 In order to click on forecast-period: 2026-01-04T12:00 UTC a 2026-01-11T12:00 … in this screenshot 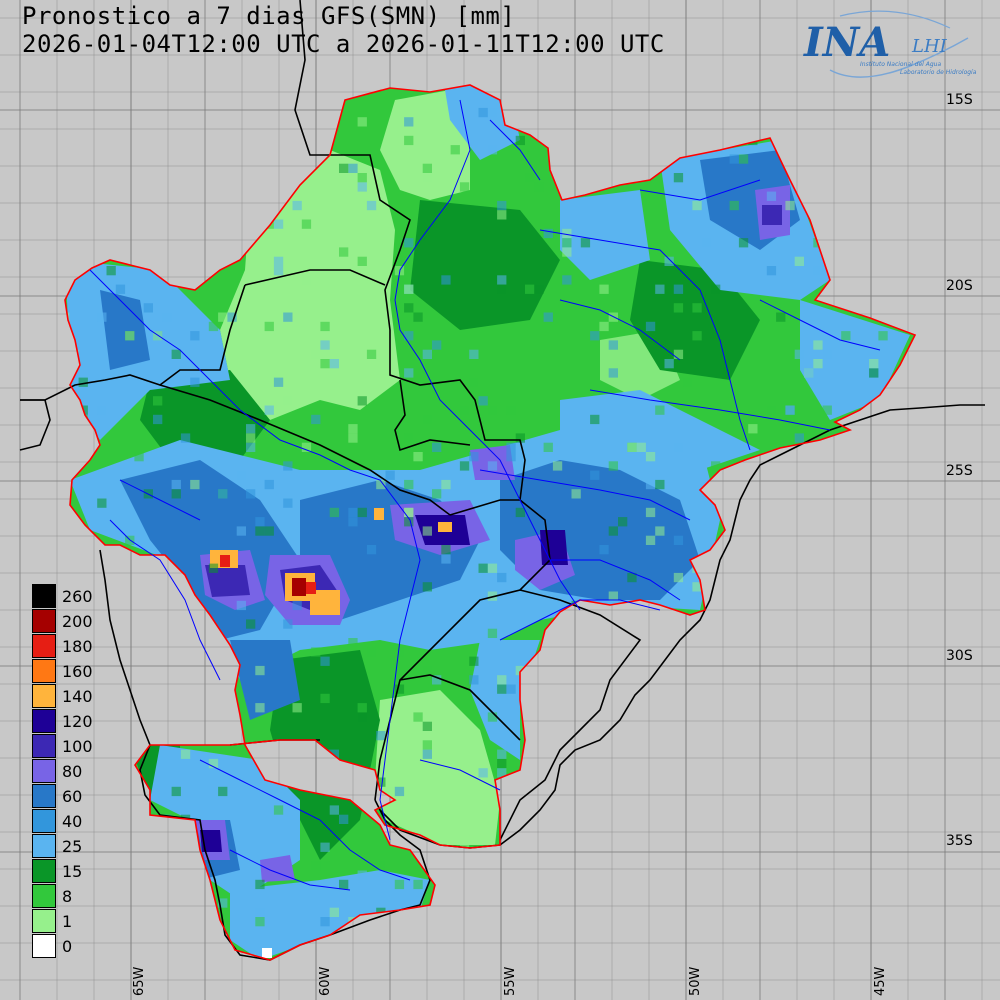, I will do `click(343, 44)`.